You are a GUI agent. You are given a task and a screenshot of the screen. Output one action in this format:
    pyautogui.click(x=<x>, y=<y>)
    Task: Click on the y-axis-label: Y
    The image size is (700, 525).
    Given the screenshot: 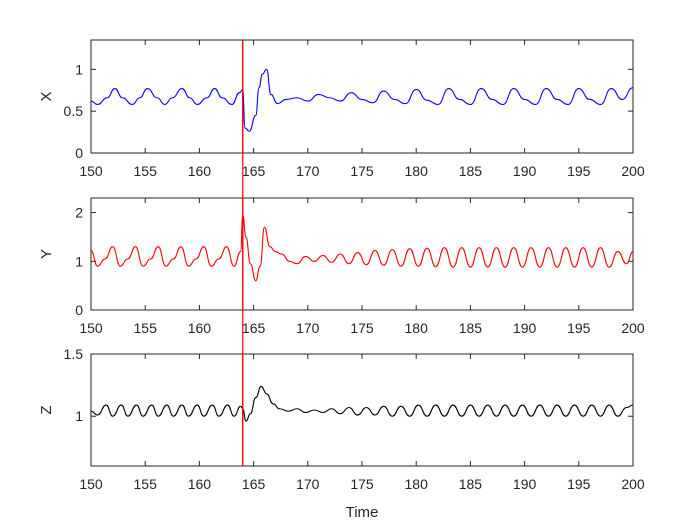 What is the action you would take?
    pyautogui.click(x=46, y=254)
    